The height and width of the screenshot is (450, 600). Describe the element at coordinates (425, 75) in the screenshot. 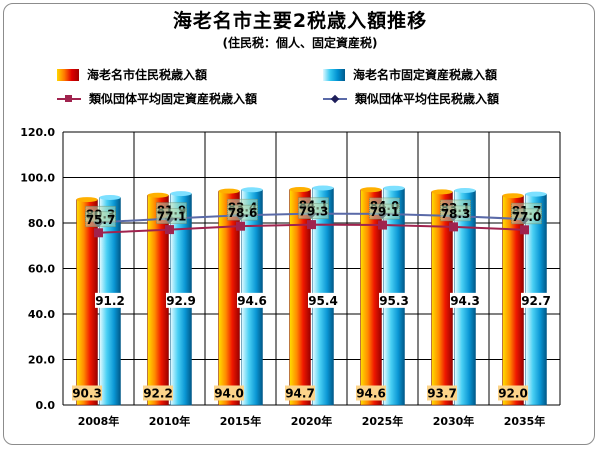

I see `legend-label-bar2: 海老名市固定資産税歳入額` at that location.